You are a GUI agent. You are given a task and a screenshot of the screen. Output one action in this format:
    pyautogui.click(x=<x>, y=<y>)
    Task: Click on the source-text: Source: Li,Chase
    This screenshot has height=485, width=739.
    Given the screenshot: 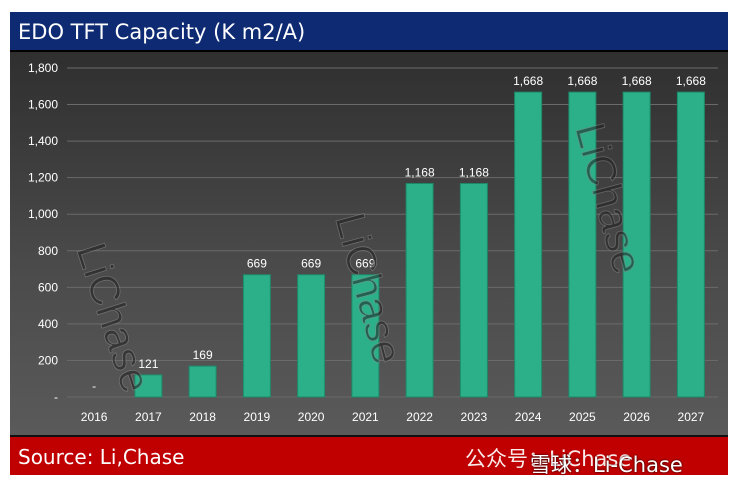 What is the action you would take?
    pyautogui.click(x=101, y=457)
    